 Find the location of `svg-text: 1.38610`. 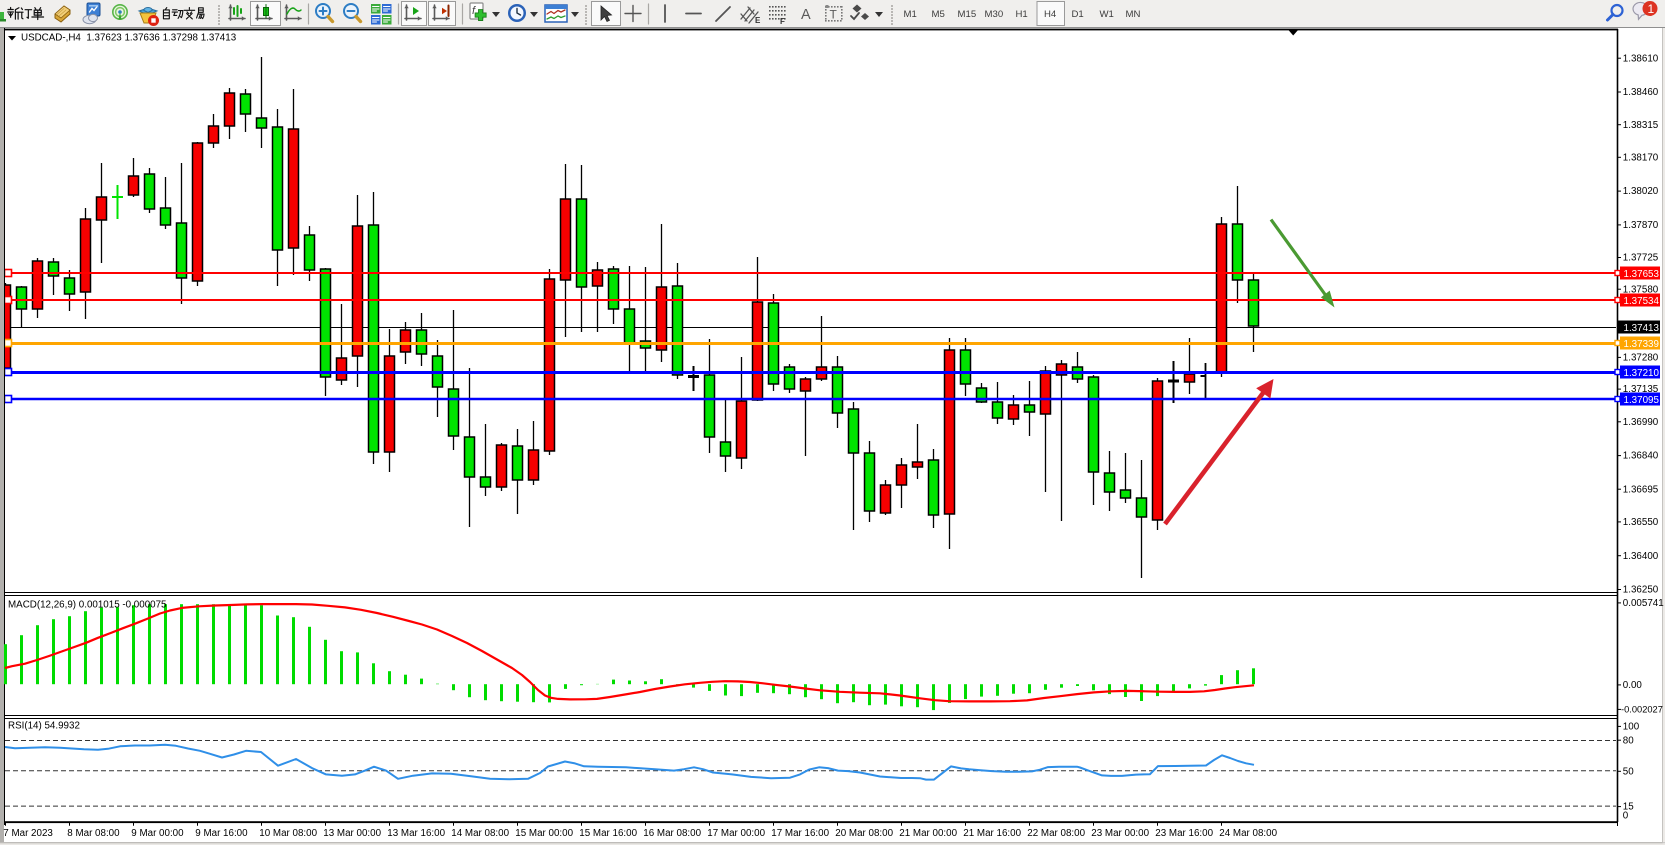

svg-text: 1.38610 is located at coordinates (1641, 58).